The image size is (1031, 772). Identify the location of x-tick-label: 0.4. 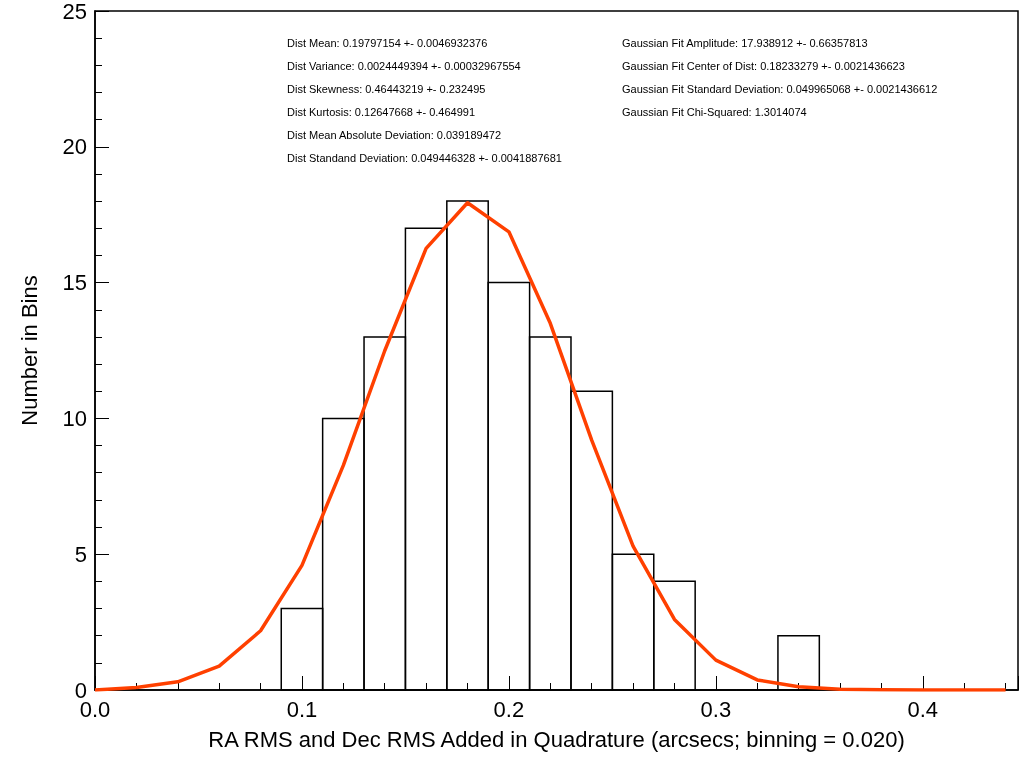
(923, 709).